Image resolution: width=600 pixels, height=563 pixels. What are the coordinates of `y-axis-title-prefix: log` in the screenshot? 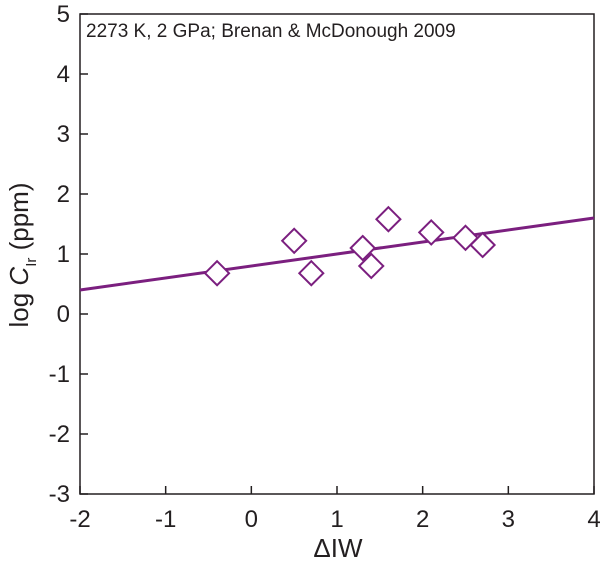 It's located at (19, 307).